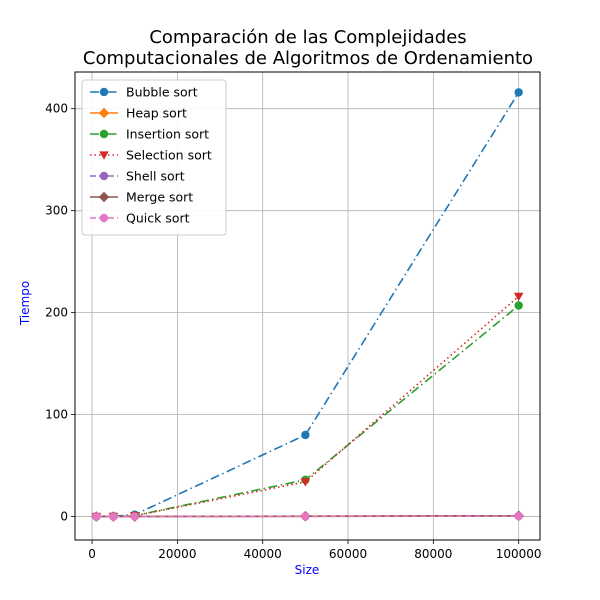 This screenshot has width=600, height=600. What do you see at coordinates (169, 155) in the screenshot?
I see `legend-label-selection-sort: Selection sort` at bounding box center [169, 155].